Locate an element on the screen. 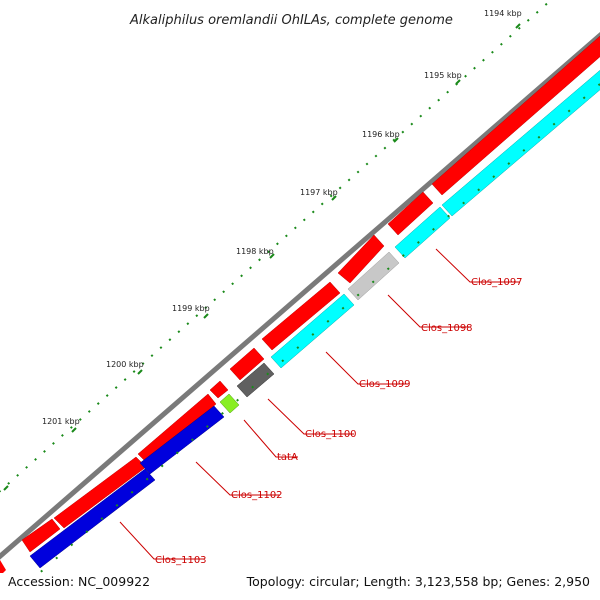  gene-label: tatA is located at coordinates (287, 457).